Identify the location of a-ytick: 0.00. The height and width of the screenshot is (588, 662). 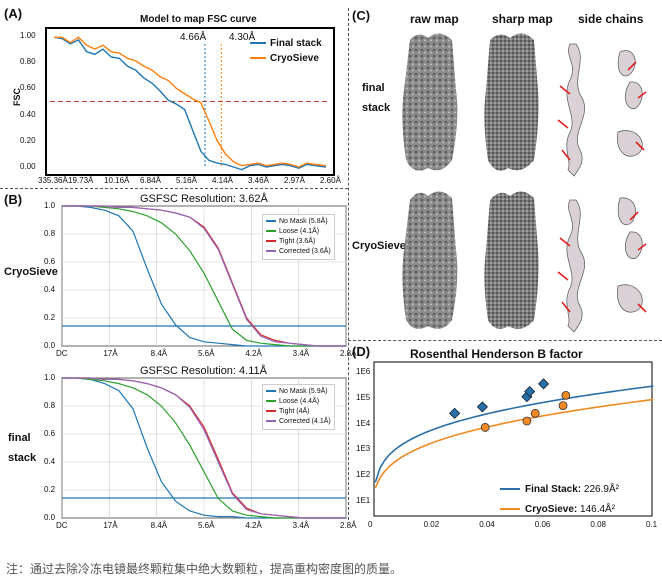
(28, 166).